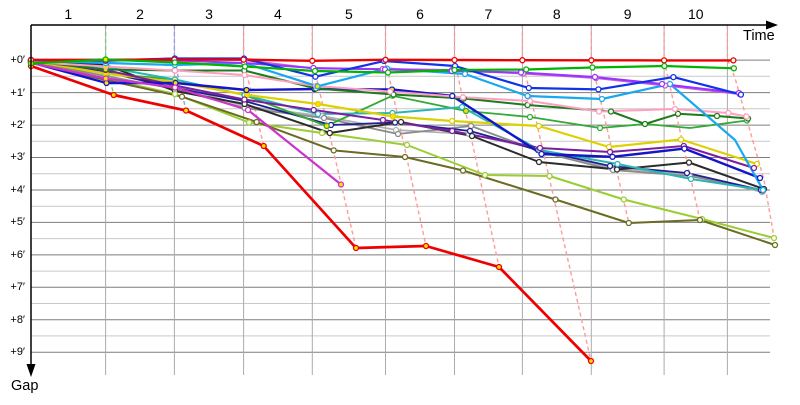 The height and width of the screenshot is (405, 800). I want to click on svg-text: +4′, so click(17, 190).